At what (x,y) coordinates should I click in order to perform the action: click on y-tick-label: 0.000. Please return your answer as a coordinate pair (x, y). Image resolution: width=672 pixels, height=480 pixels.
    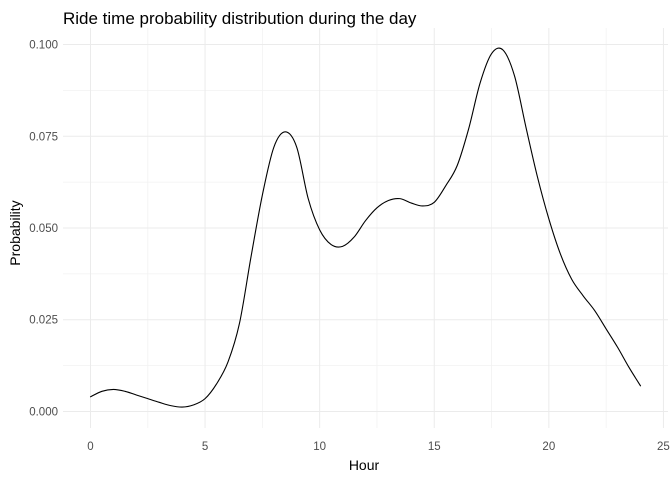
    Looking at the image, I should click on (43, 412).